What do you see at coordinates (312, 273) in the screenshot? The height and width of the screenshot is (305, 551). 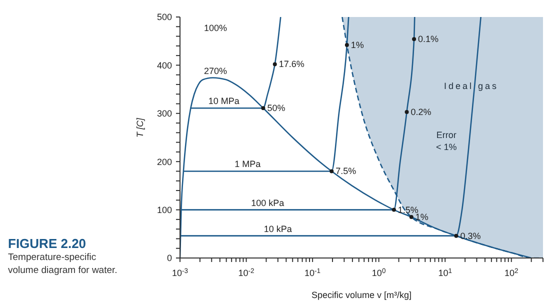 I see `x-tick-label: 10$^{-1}$` at bounding box center [312, 273].